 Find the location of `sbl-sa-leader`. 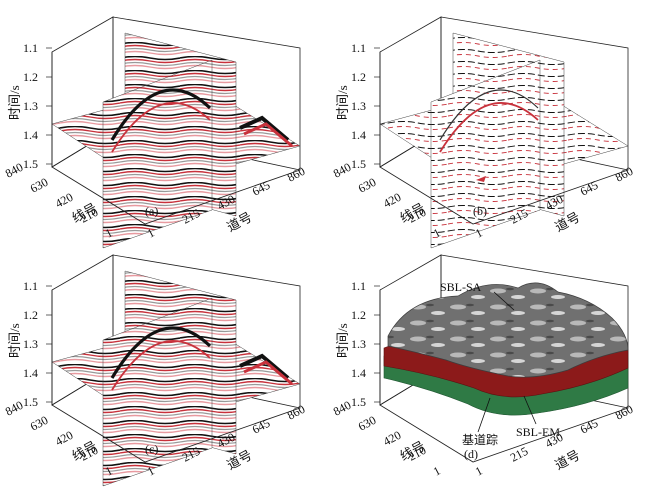

sbl-sa-leader is located at coordinates (504, 301).